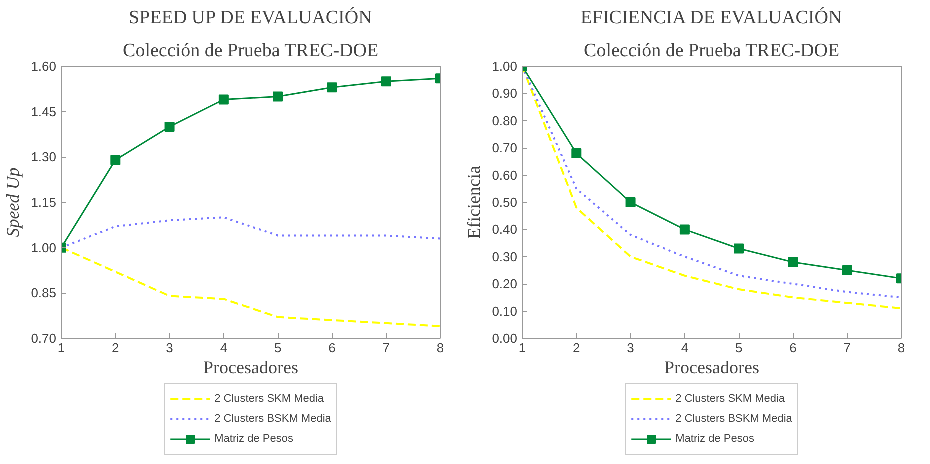  Describe the element at coordinates (505, 338) in the screenshot. I see `y-tick-label: 0.00` at that location.